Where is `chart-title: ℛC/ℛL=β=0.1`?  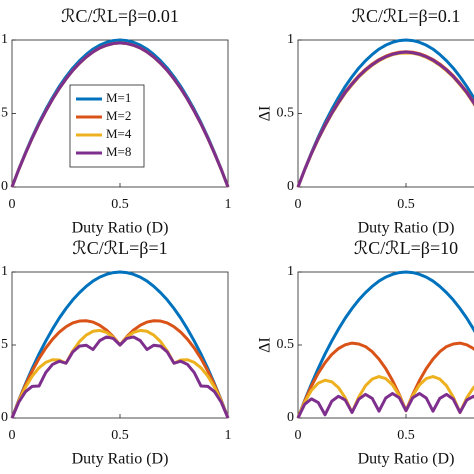 chart-title: ℛC/ℛL=β=0.1 is located at coordinates (406, 16).